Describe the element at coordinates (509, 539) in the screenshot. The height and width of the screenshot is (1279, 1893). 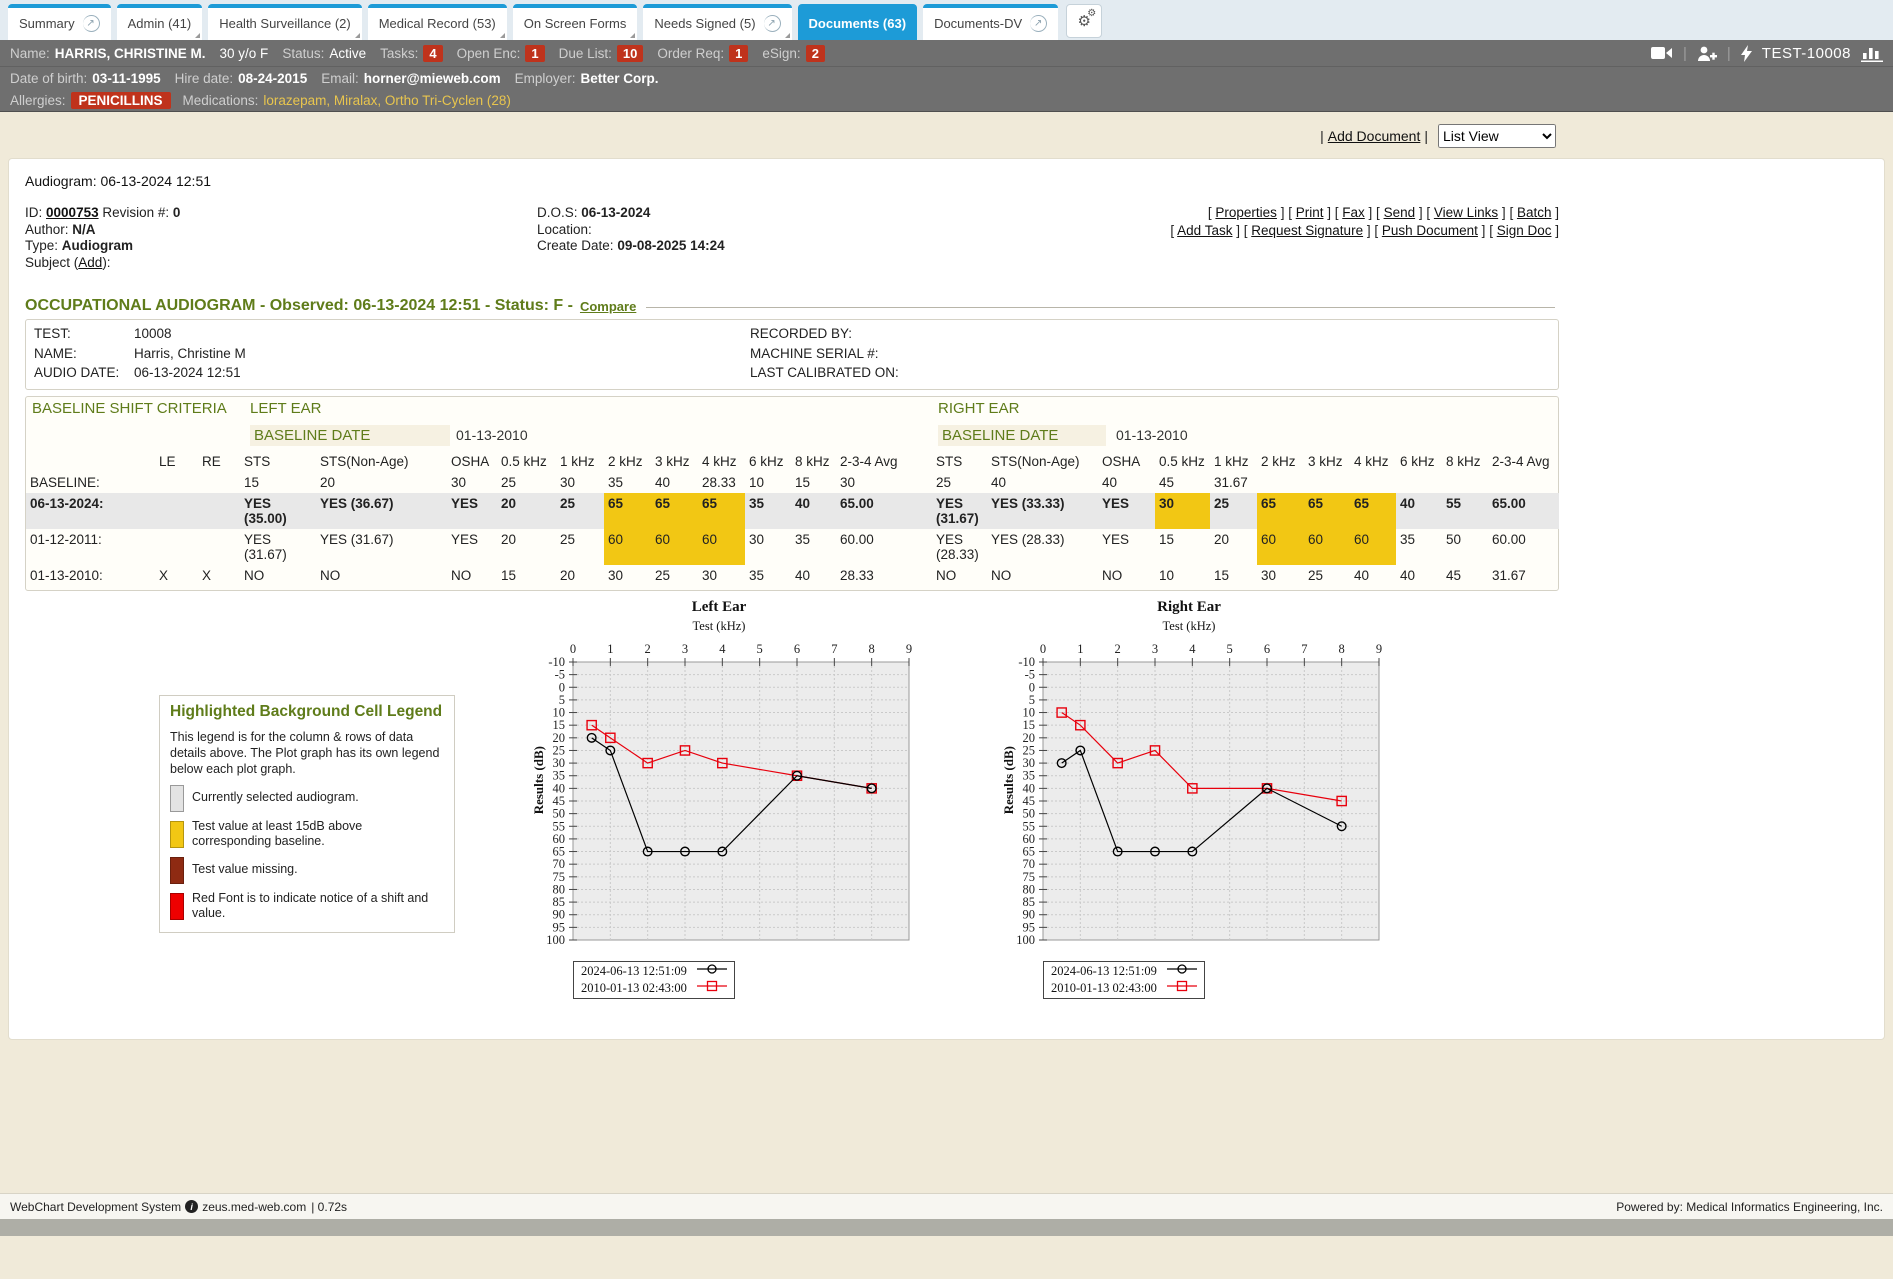
I see `table-cell: 20` at that location.